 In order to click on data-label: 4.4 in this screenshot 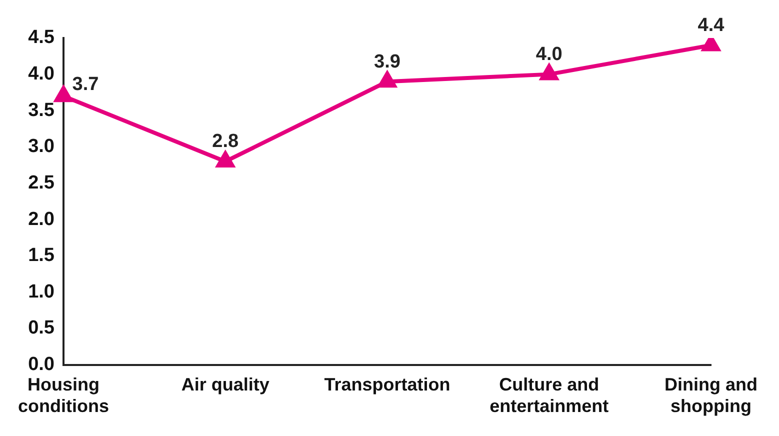, I will do `click(711, 25)`.